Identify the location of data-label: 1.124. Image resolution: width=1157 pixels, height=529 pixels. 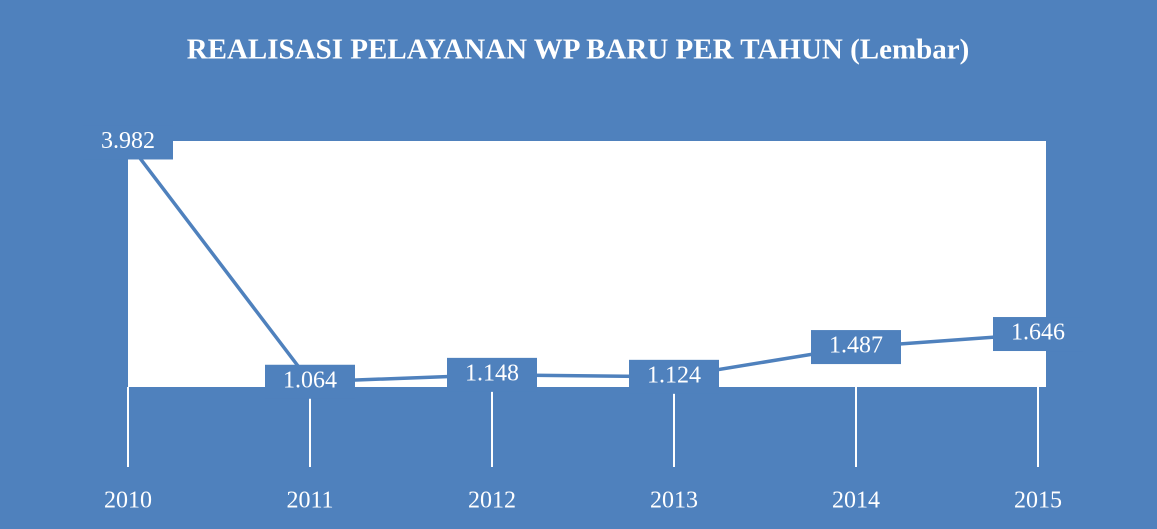
(674, 375).